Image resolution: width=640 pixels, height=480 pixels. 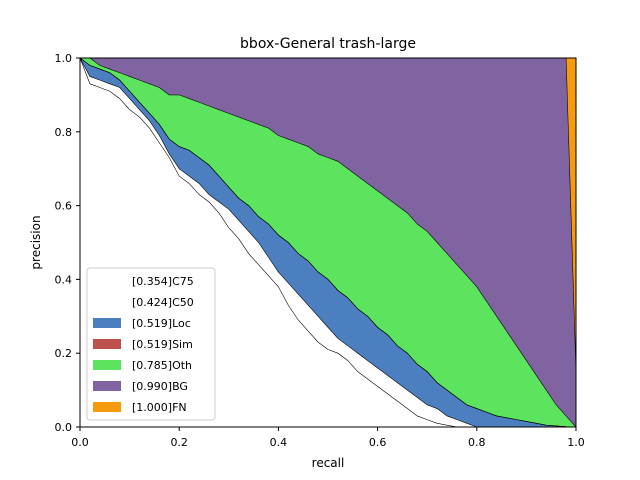 What do you see at coordinates (179, 442) in the screenshot?
I see `x-tick-label: 0.2` at bounding box center [179, 442].